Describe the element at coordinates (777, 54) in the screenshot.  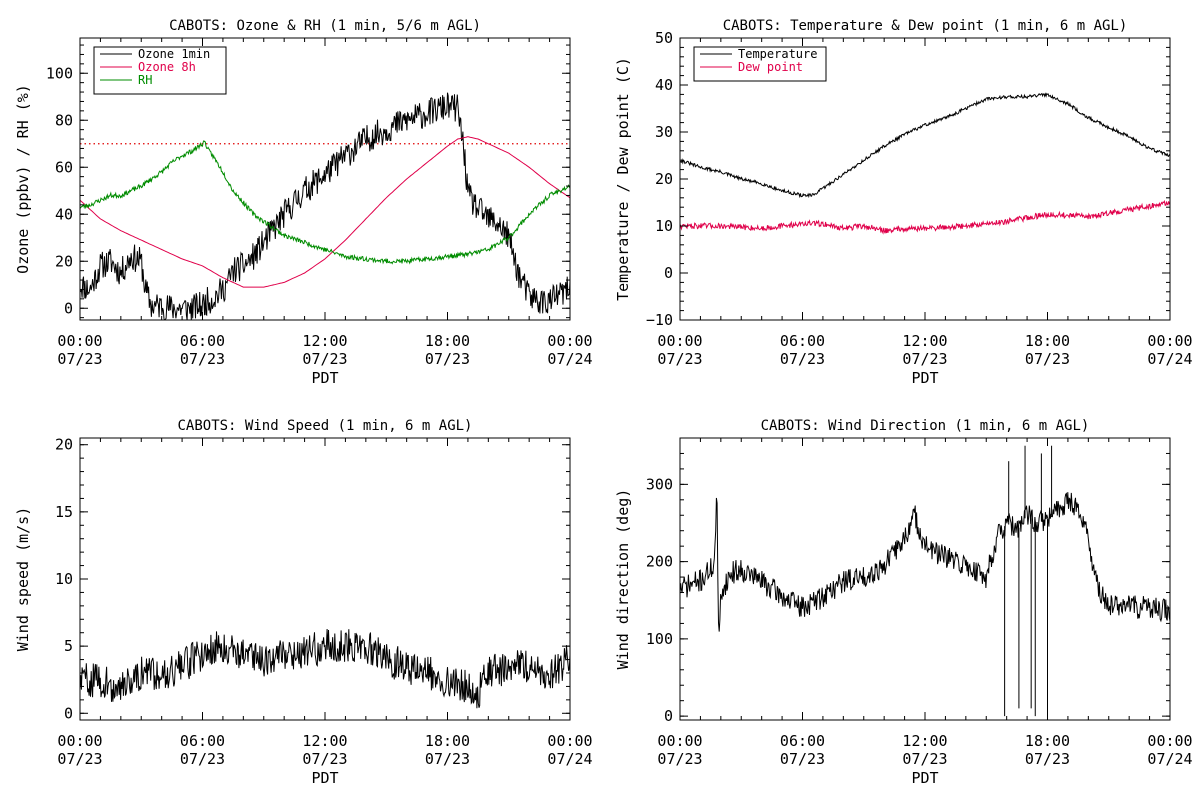
I see `legend-label: Temperature` at that location.